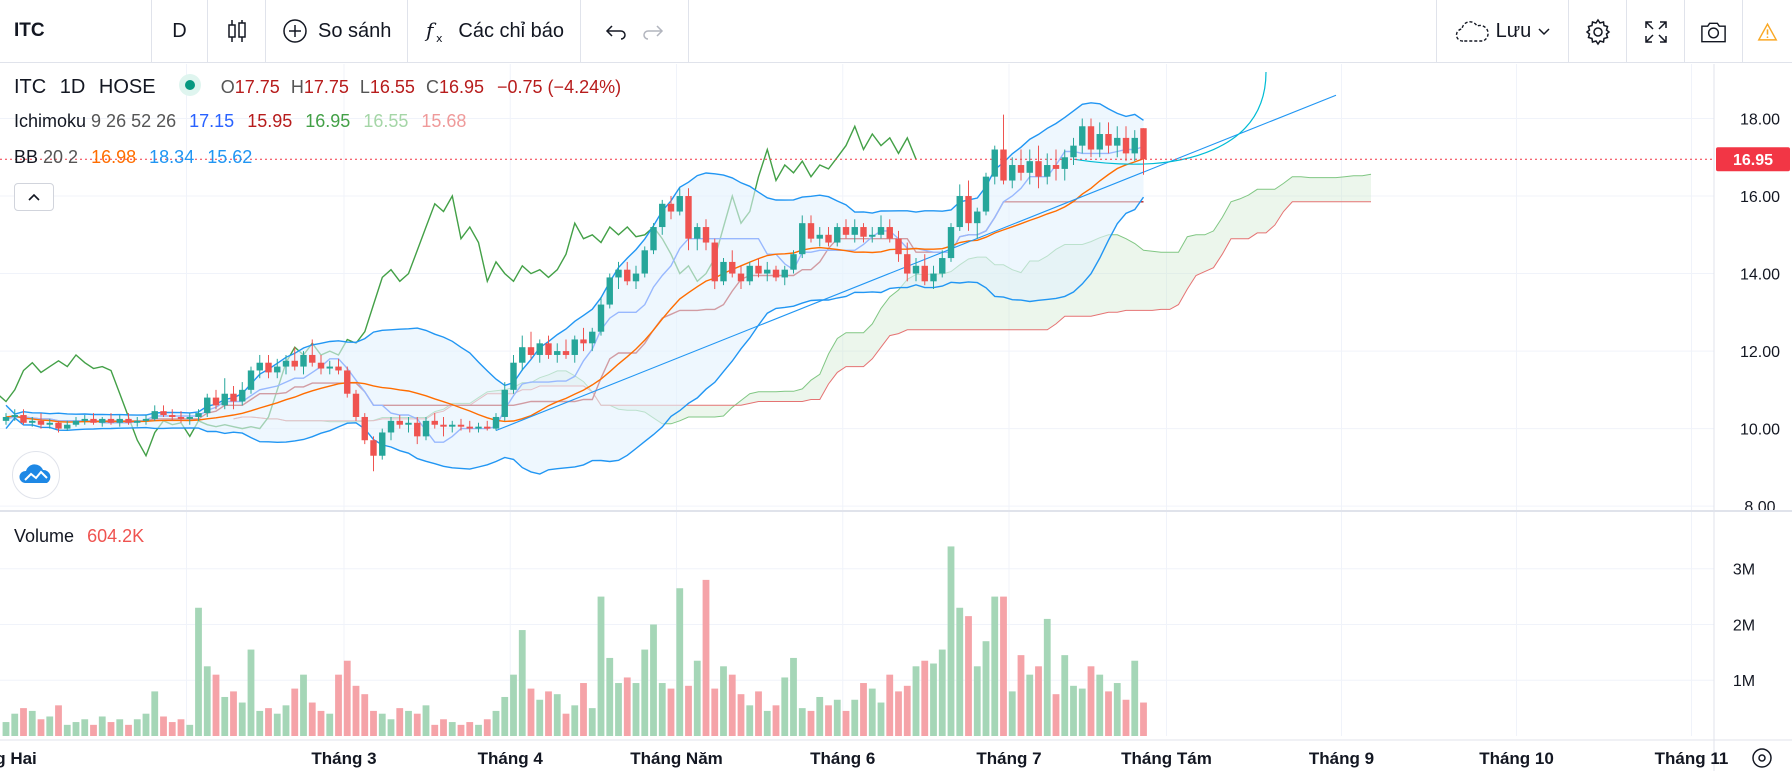 This screenshot has width=1792, height=771. I want to click on fullscreen-icon, so click(1655, 31).